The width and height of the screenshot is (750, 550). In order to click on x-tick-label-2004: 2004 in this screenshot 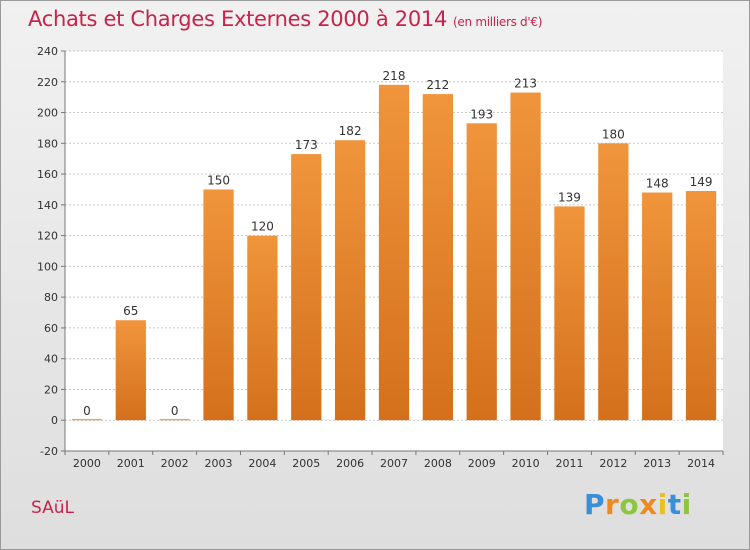, I will do `click(262, 463)`.